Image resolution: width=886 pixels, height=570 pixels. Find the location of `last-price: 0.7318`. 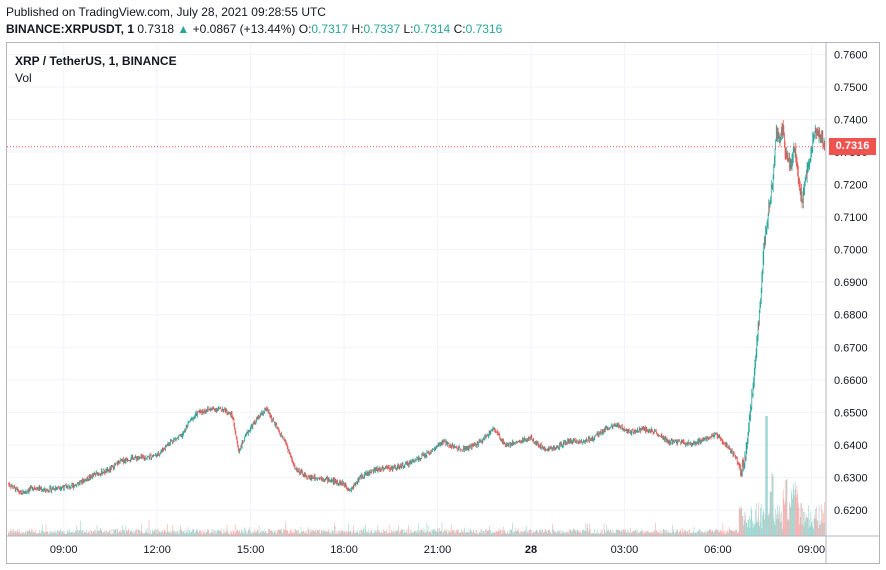

last-price: 0.7318 is located at coordinates (156, 29).